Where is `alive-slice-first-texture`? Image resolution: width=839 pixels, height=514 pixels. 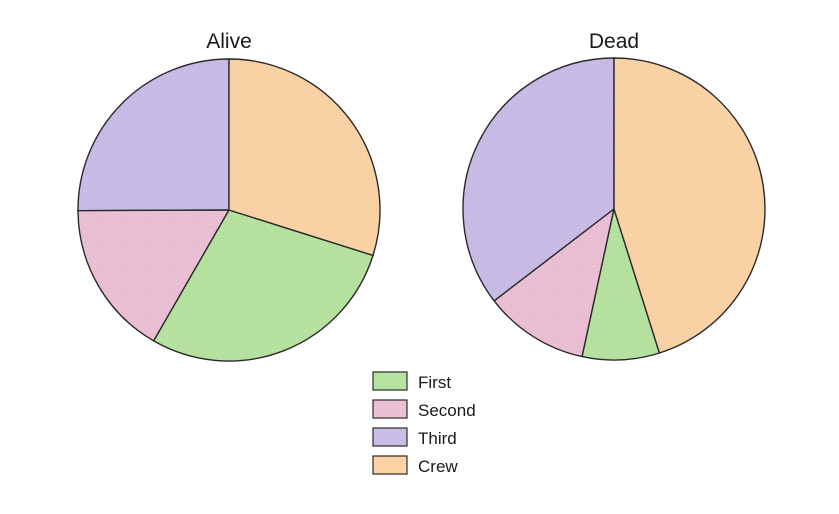
alive-slice-first-texture is located at coordinates (263, 285).